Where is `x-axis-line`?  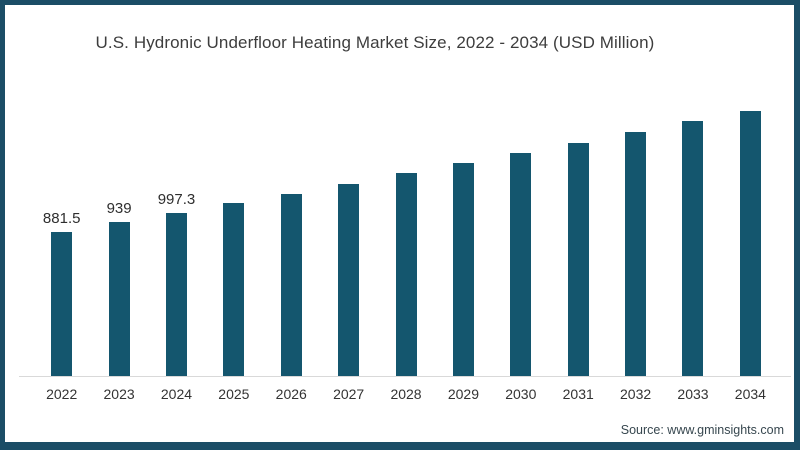
x-axis-line is located at coordinates (405, 376).